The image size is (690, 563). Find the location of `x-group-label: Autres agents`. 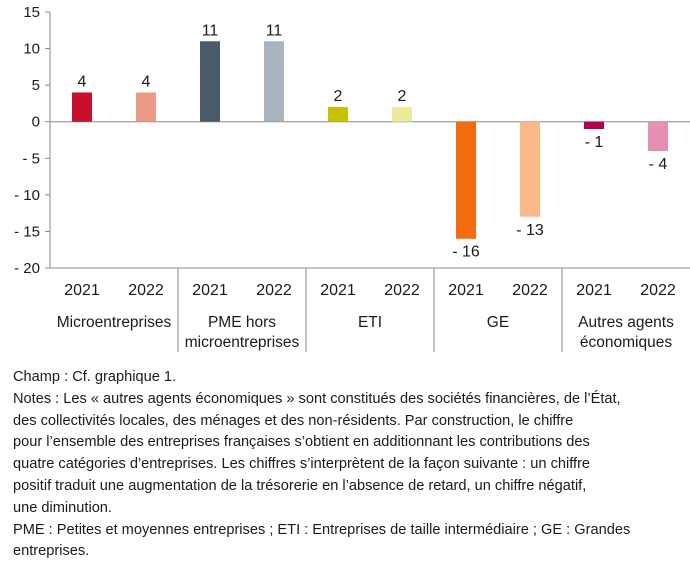

x-group-label: Autres agents is located at coordinates (626, 322).